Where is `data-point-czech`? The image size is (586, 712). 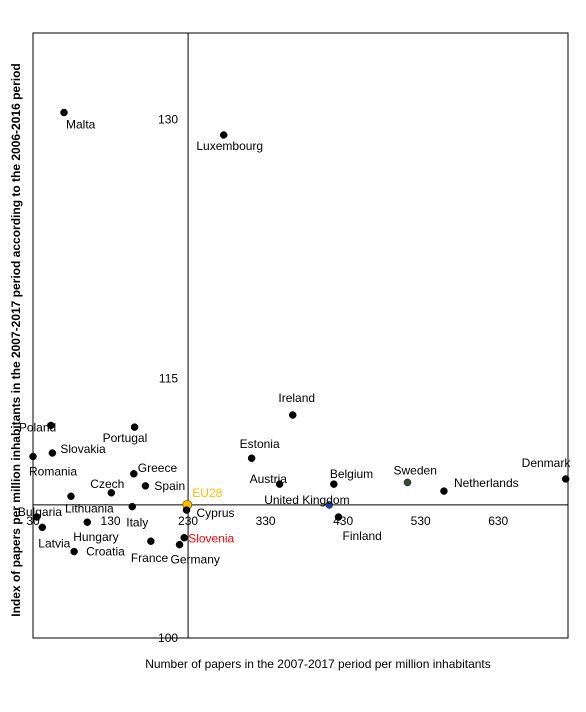
data-point-czech is located at coordinates (111, 493).